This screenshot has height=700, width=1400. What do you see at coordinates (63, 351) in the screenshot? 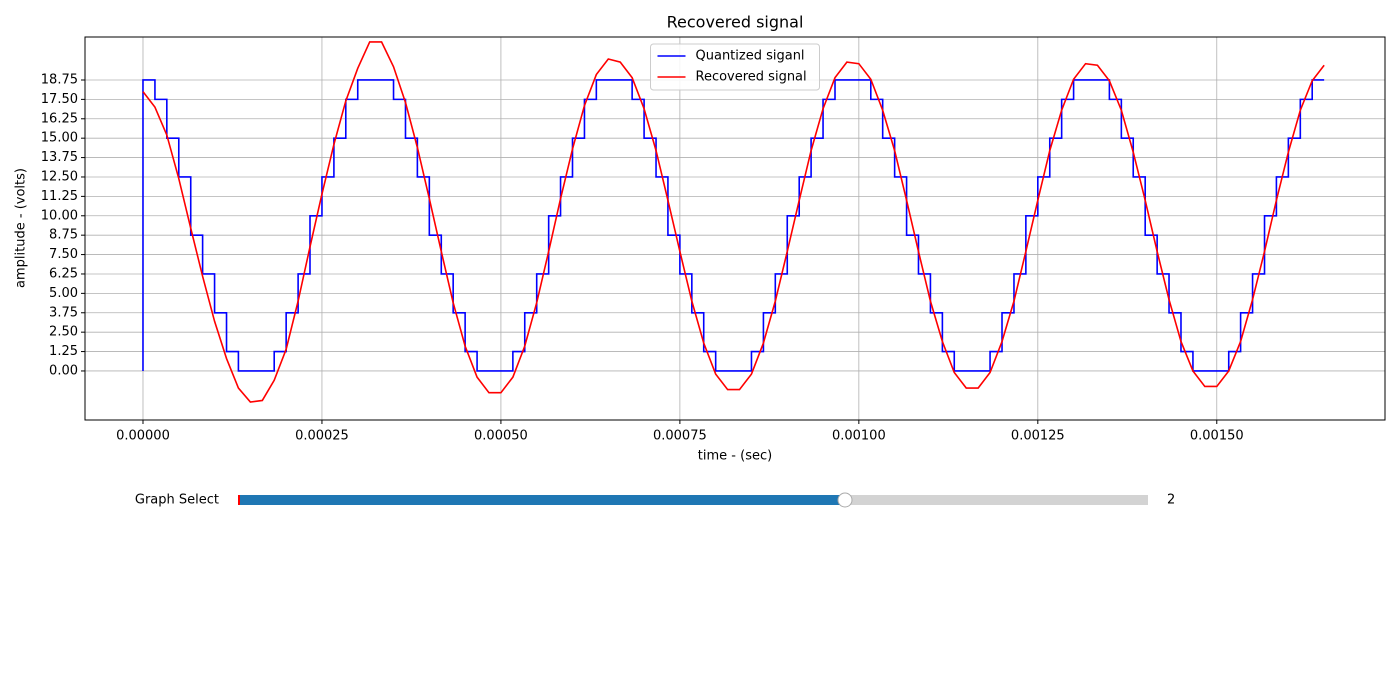
I see `y-tick-label: 1.25` at bounding box center [63, 351].